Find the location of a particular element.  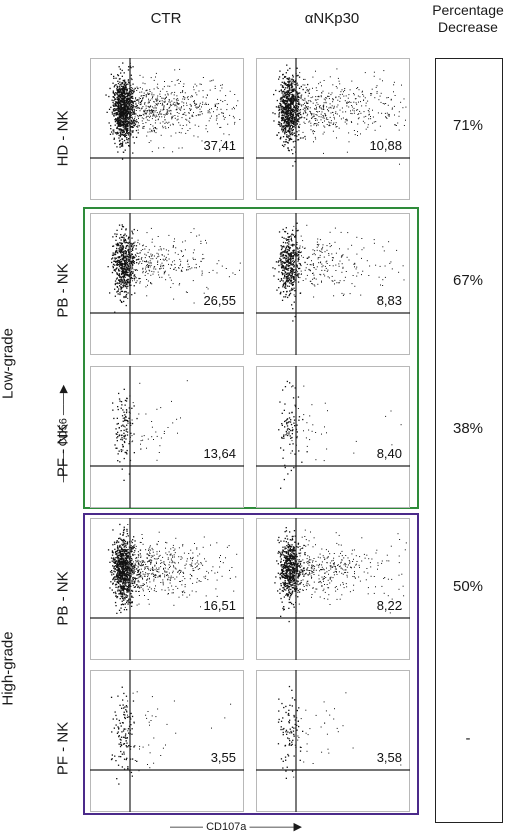

y-axis-arrow: ——▶ is located at coordinates (63, 401).